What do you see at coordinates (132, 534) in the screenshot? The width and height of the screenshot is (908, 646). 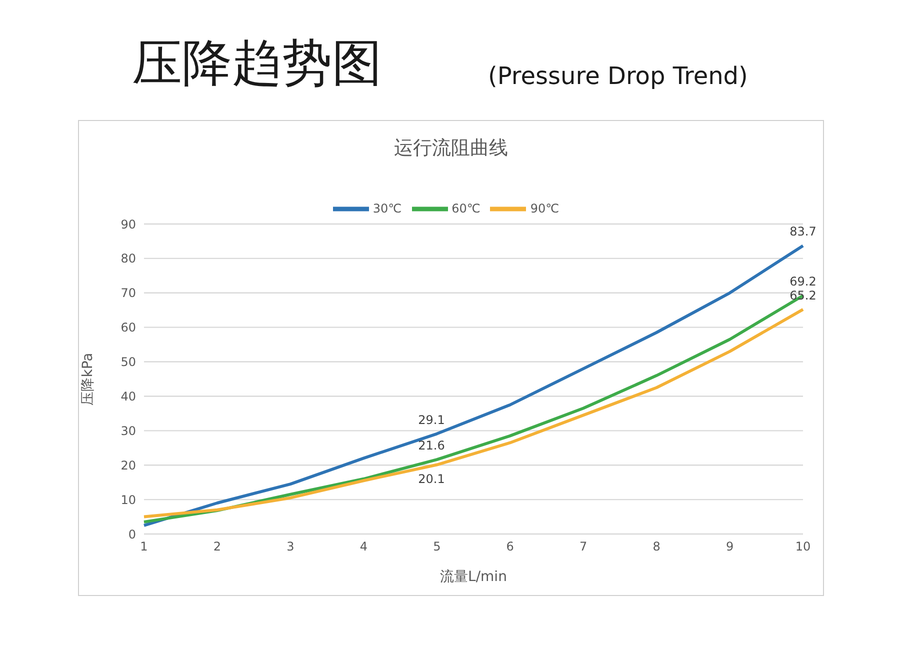 I see `y-tick-label: 0` at bounding box center [132, 534].